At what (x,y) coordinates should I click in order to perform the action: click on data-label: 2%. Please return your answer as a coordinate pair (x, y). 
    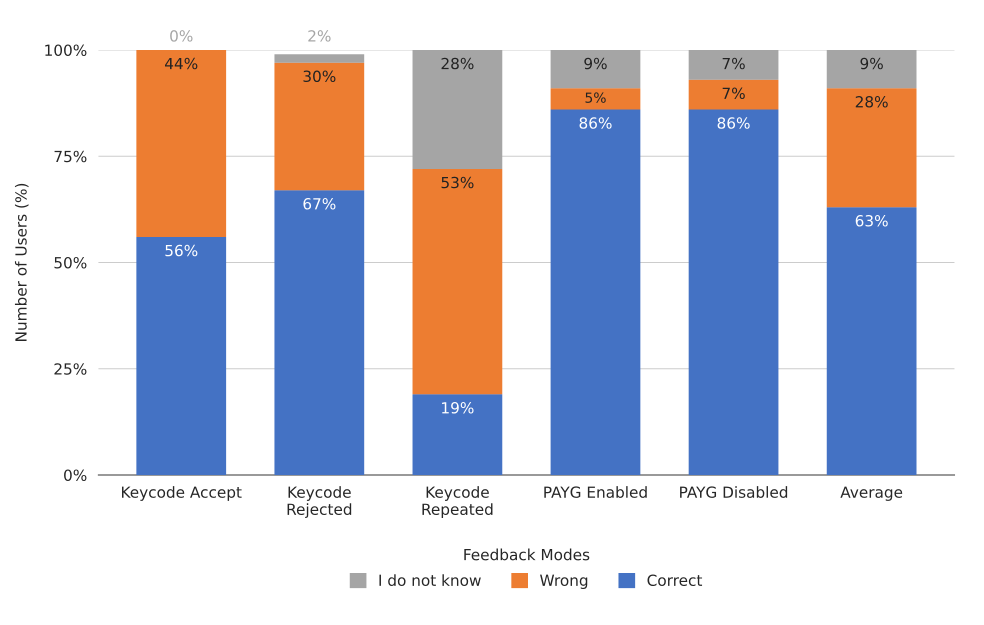
    Looking at the image, I should click on (319, 36).